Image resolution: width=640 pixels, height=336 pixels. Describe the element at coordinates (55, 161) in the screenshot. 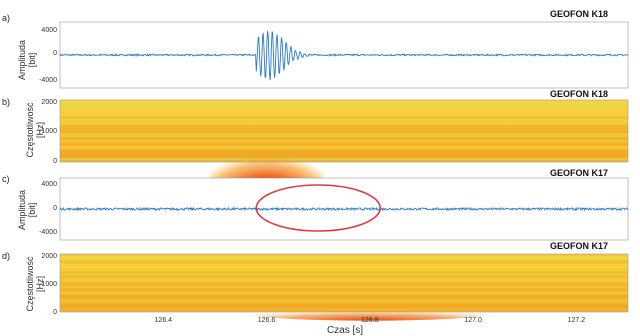

I see `panel-b-ytick: 0` at that location.